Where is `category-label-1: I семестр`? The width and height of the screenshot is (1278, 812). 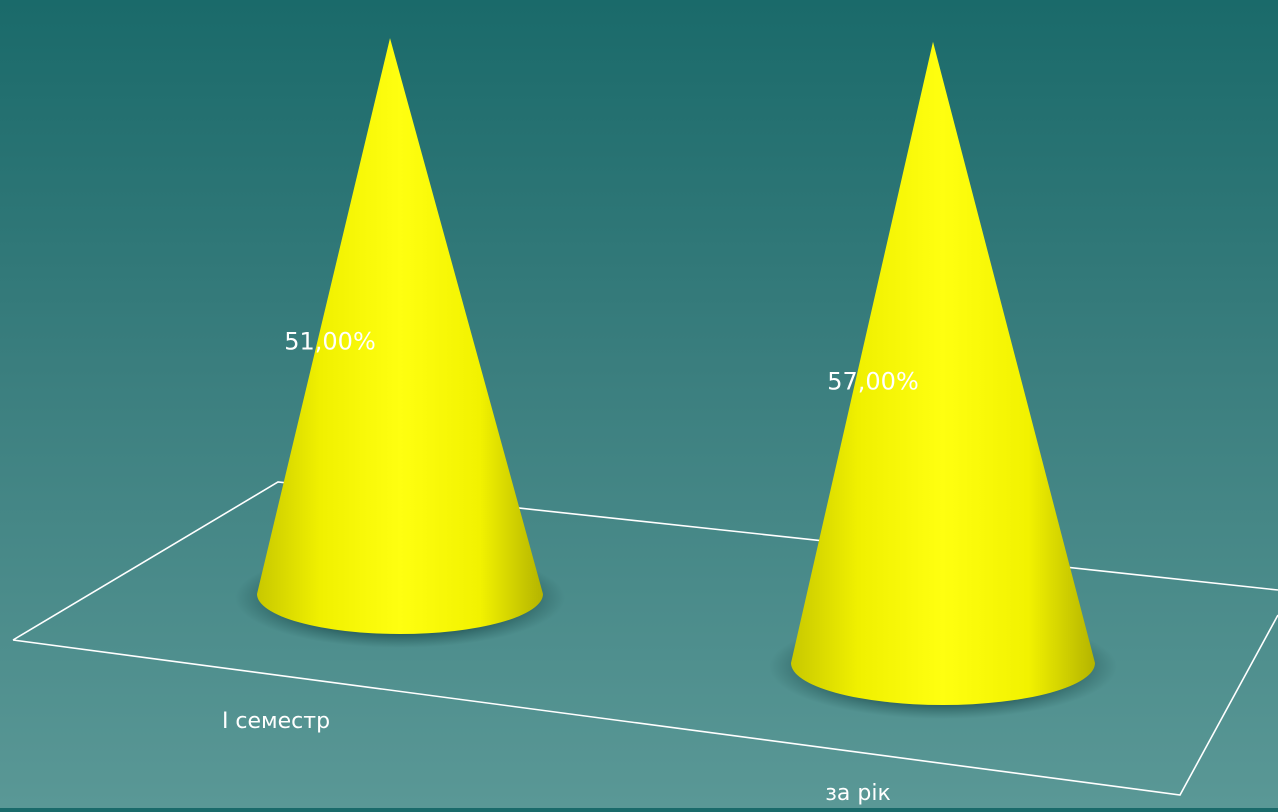
category-label-1: I семестр is located at coordinates (276, 721).